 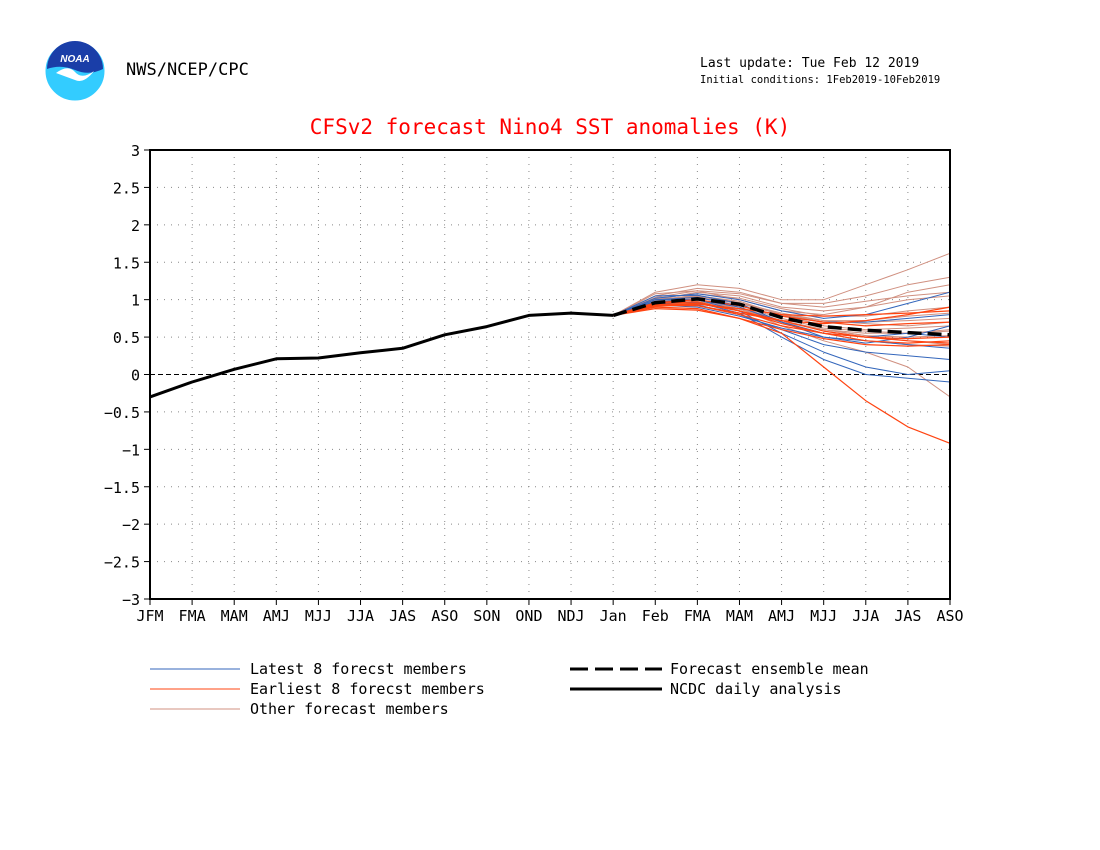 I want to click on other-series-line, so click(x=781, y=284).